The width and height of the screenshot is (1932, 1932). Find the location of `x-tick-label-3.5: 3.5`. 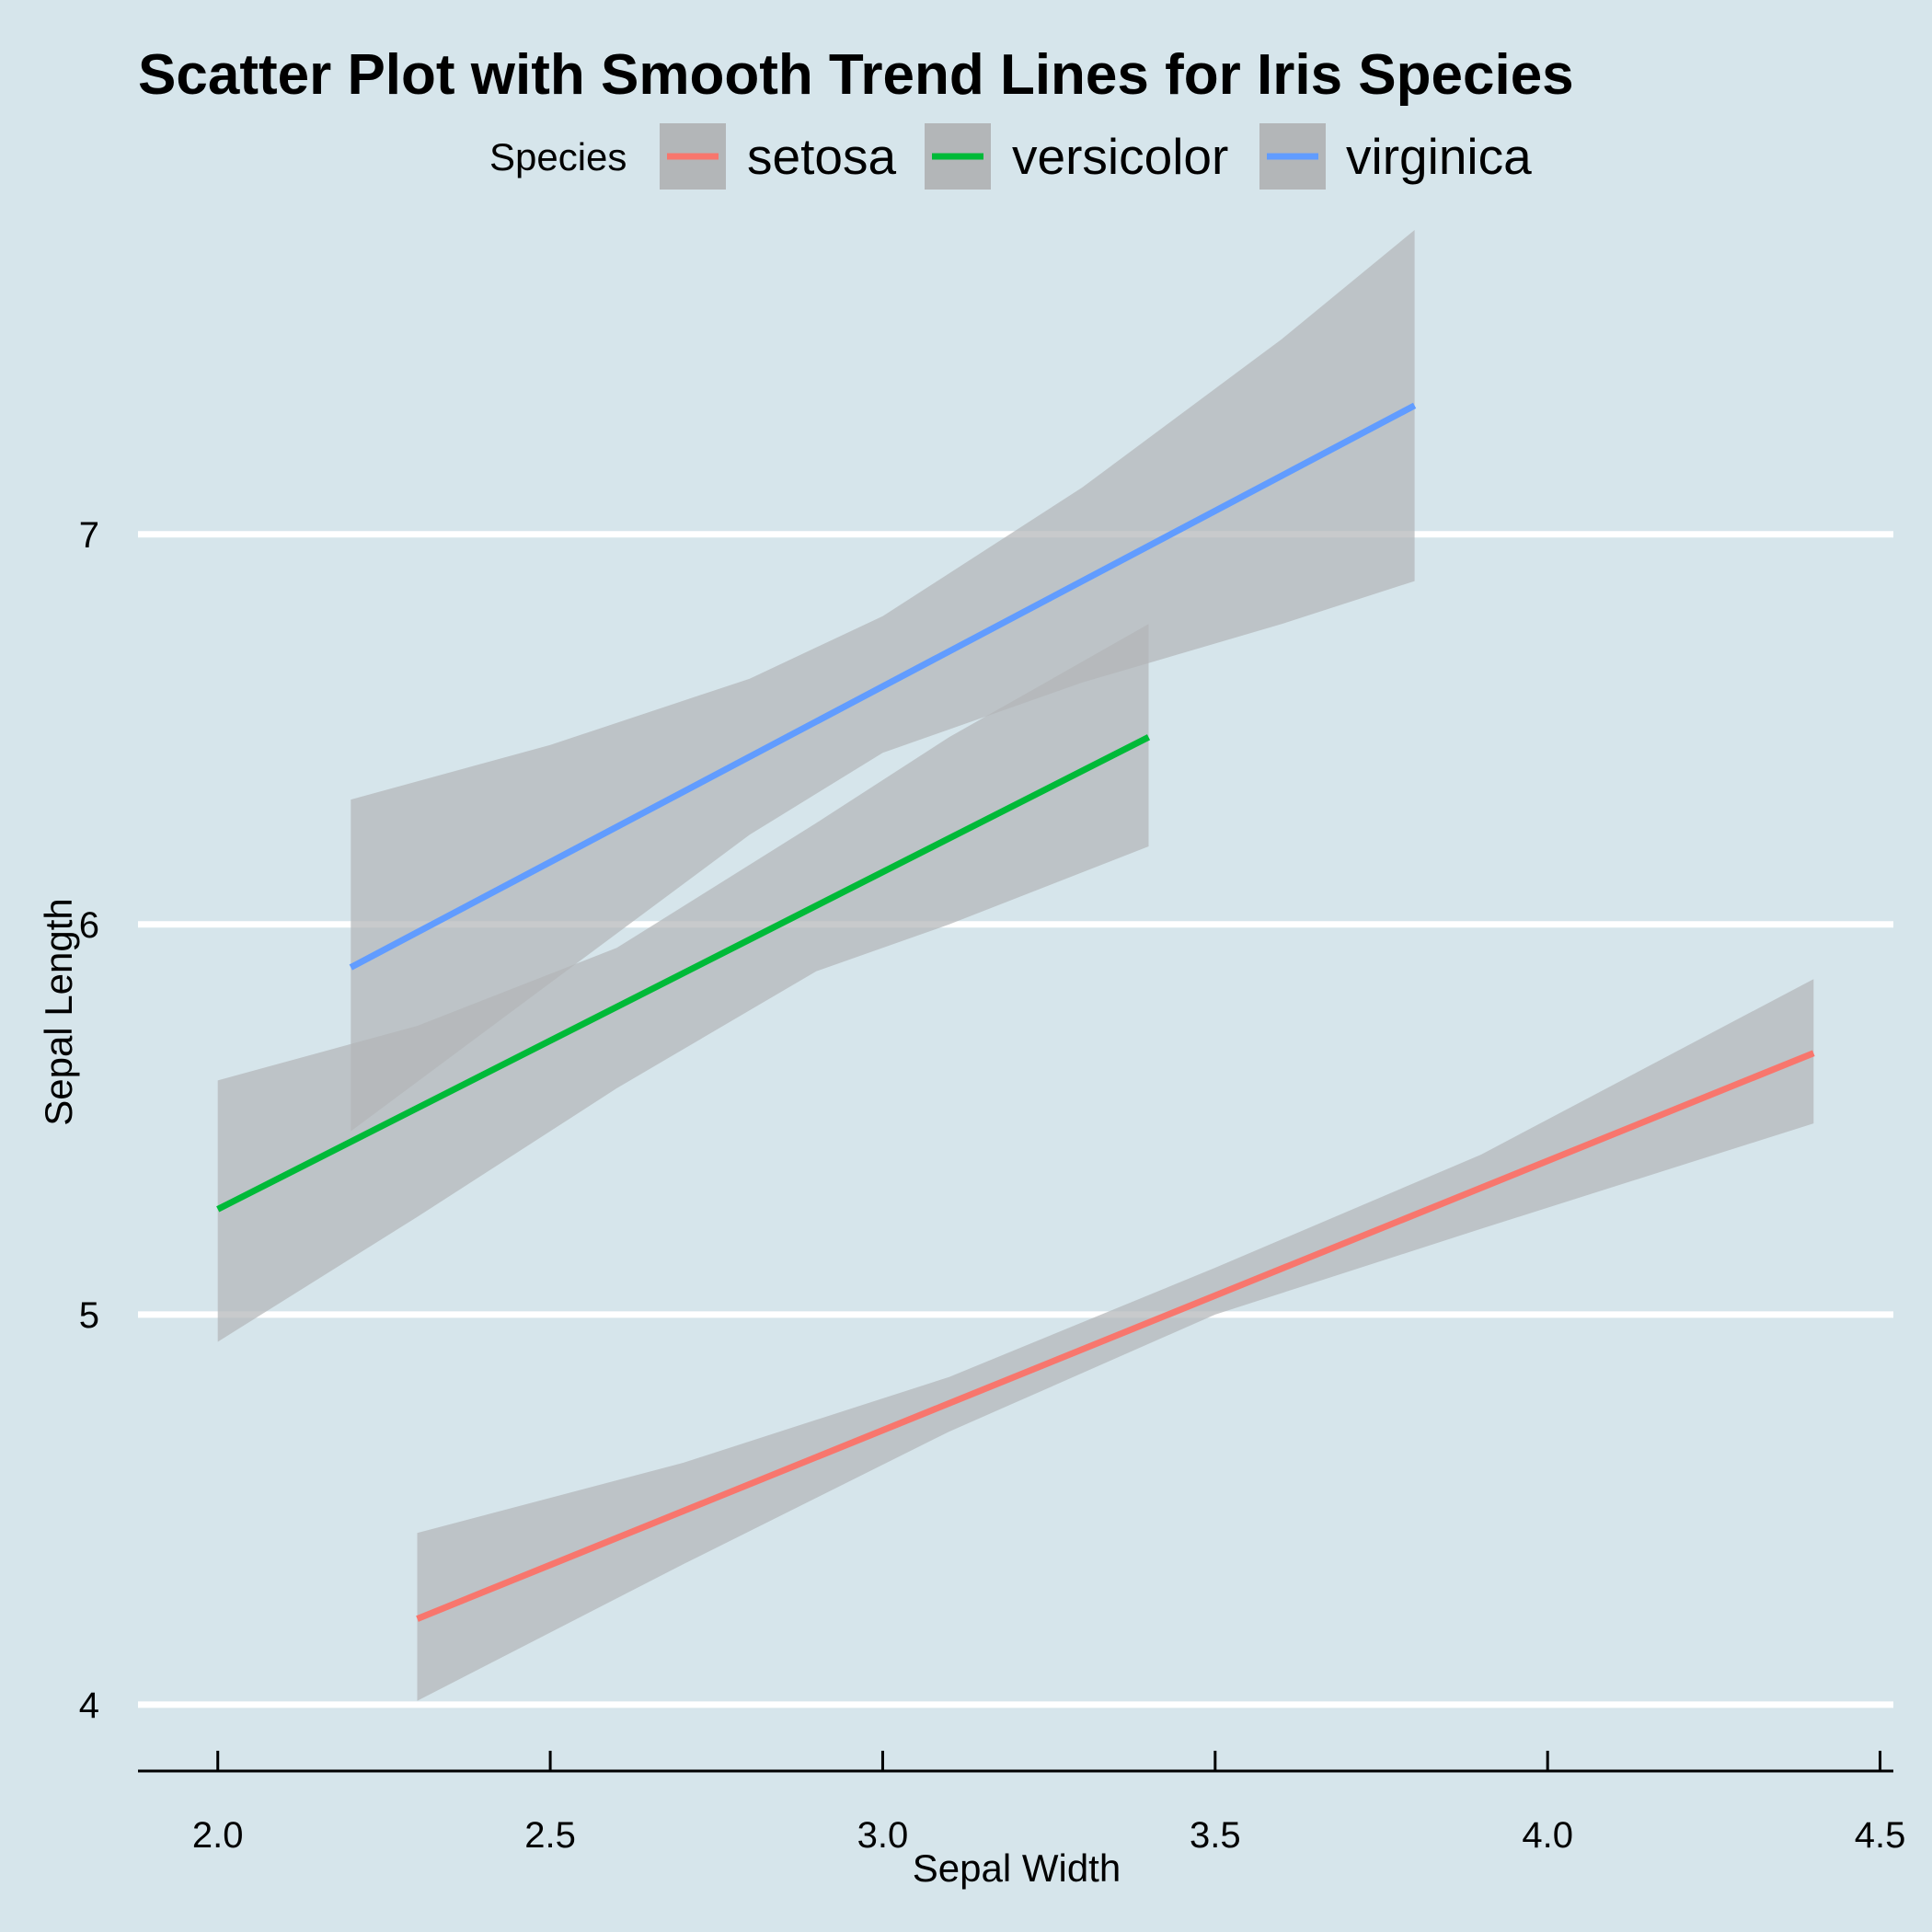

x-tick-label-3.5: 3.5 is located at coordinates (1215, 1835).